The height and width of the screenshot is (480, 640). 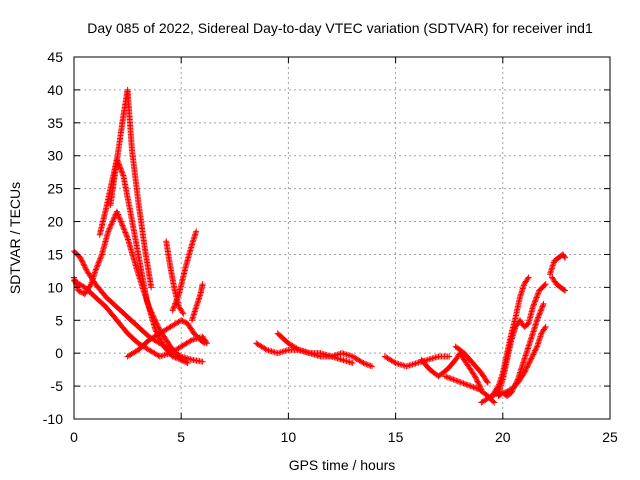 I want to click on series-arc-d, so click(x=140, y=259).